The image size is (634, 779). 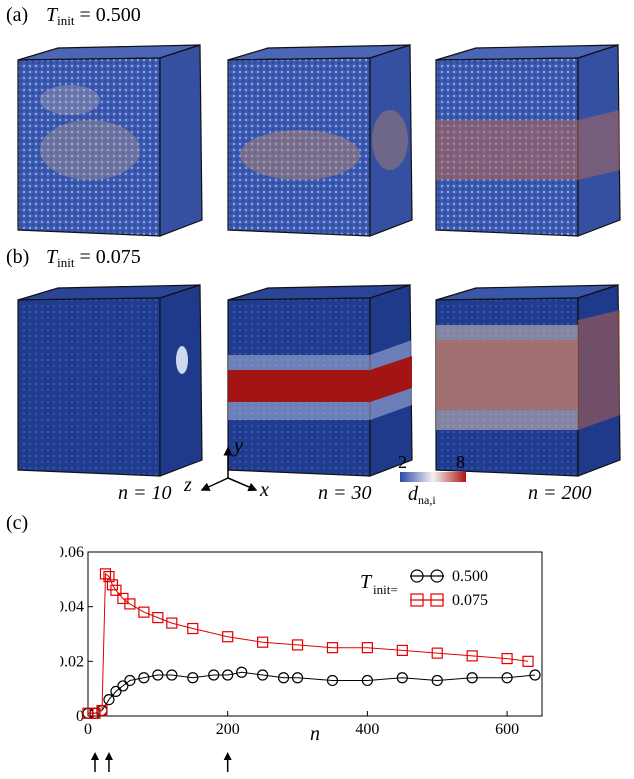 I want to click on panel-a-tinit: Tinit = 0.500, so click(x=93, y=16).